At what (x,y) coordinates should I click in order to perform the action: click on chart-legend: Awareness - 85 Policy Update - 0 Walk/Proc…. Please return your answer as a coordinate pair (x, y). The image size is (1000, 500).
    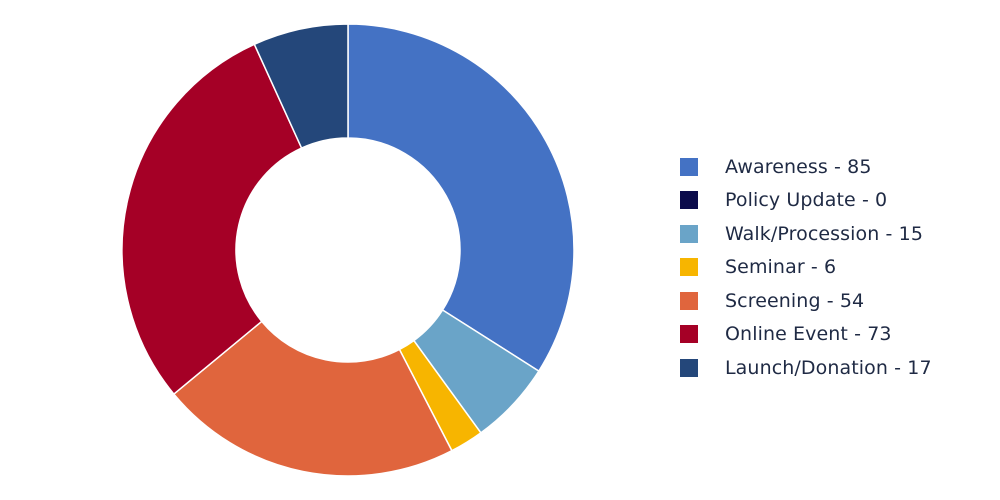
    Looking at the image, I should click on (806, 267).